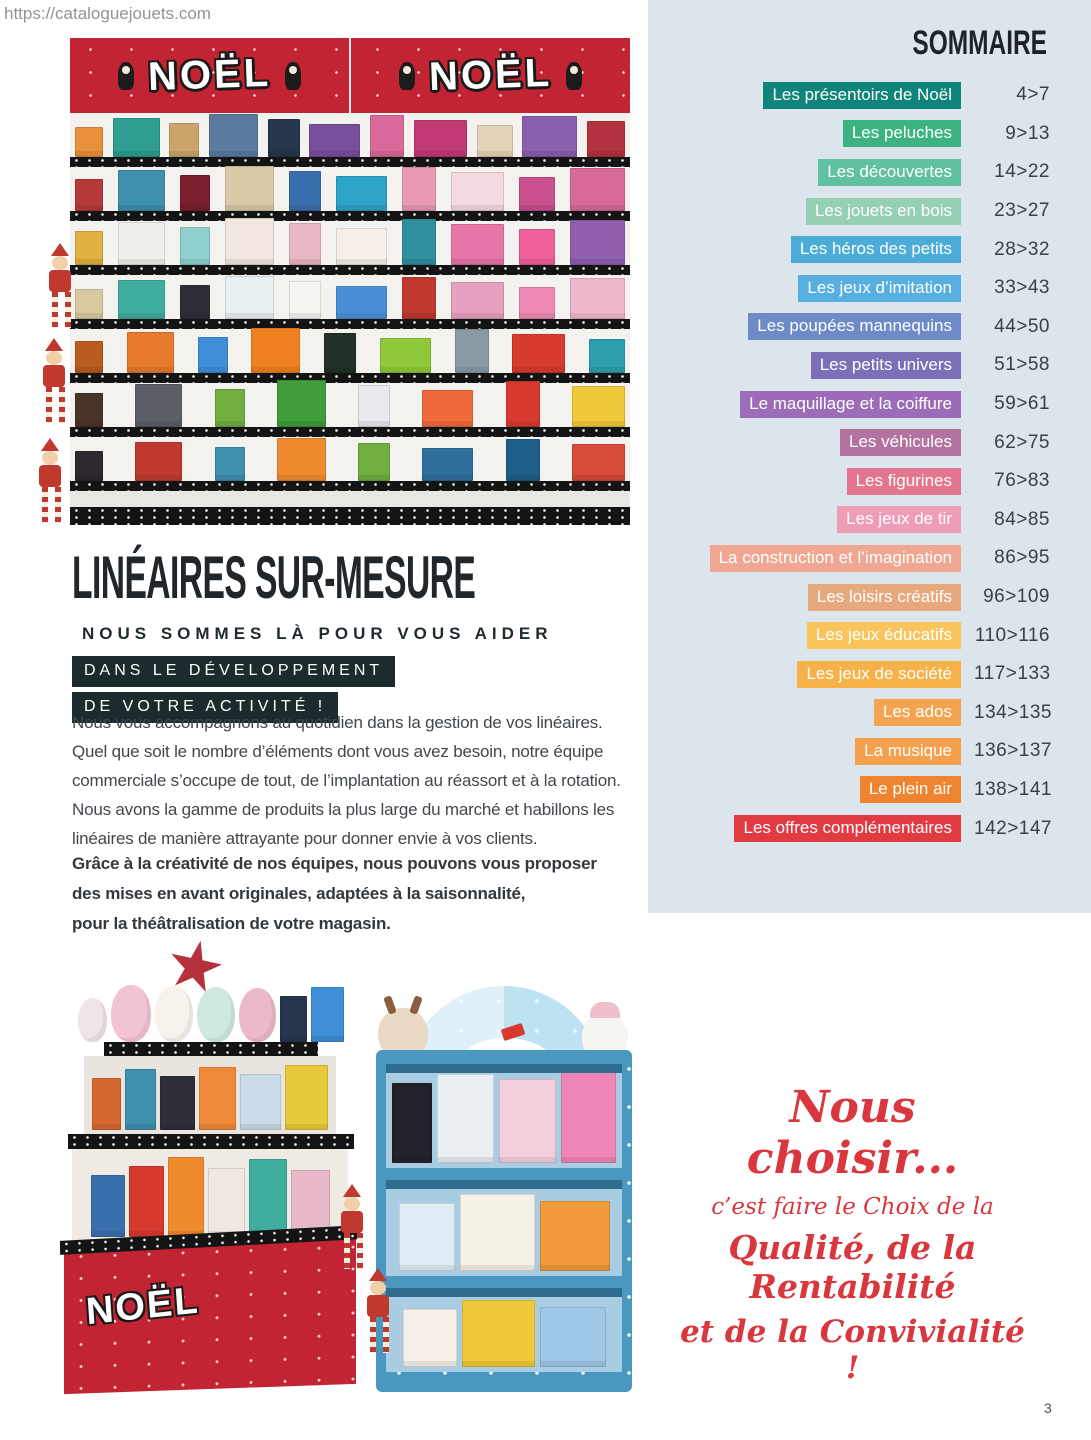  I want to click on toc-item-label: Les héros des petits, so click(875, 250).